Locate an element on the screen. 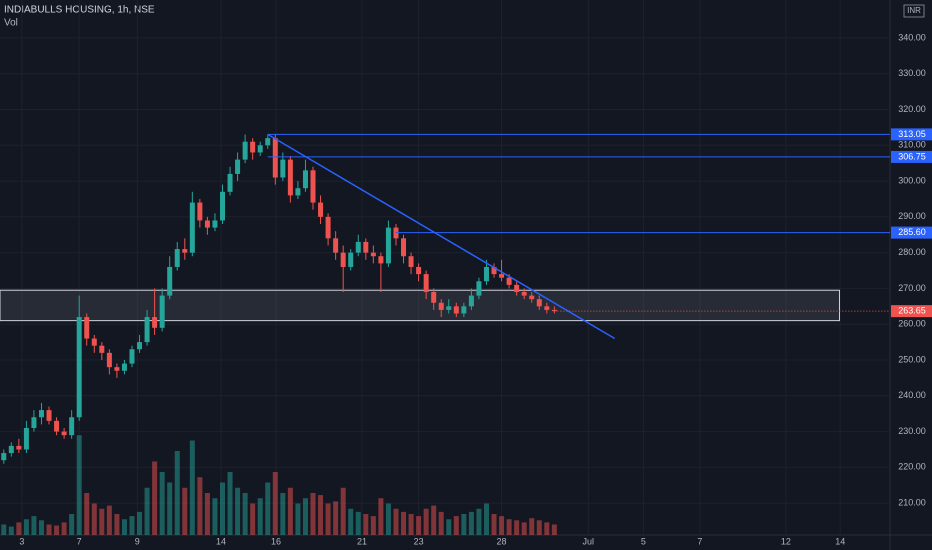 Image resolution: width=932 pixels, height=550 pixels. currency: INR is located at coordinates (914, 10).